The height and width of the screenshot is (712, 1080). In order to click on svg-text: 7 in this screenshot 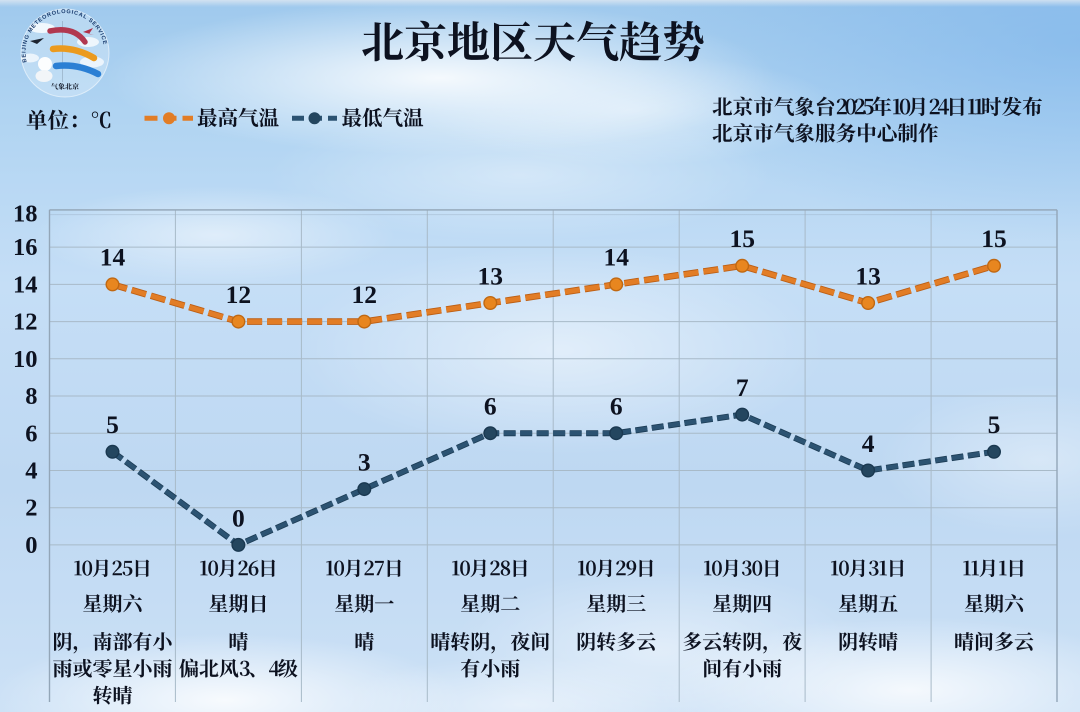, I will do `click(742, 387)`.